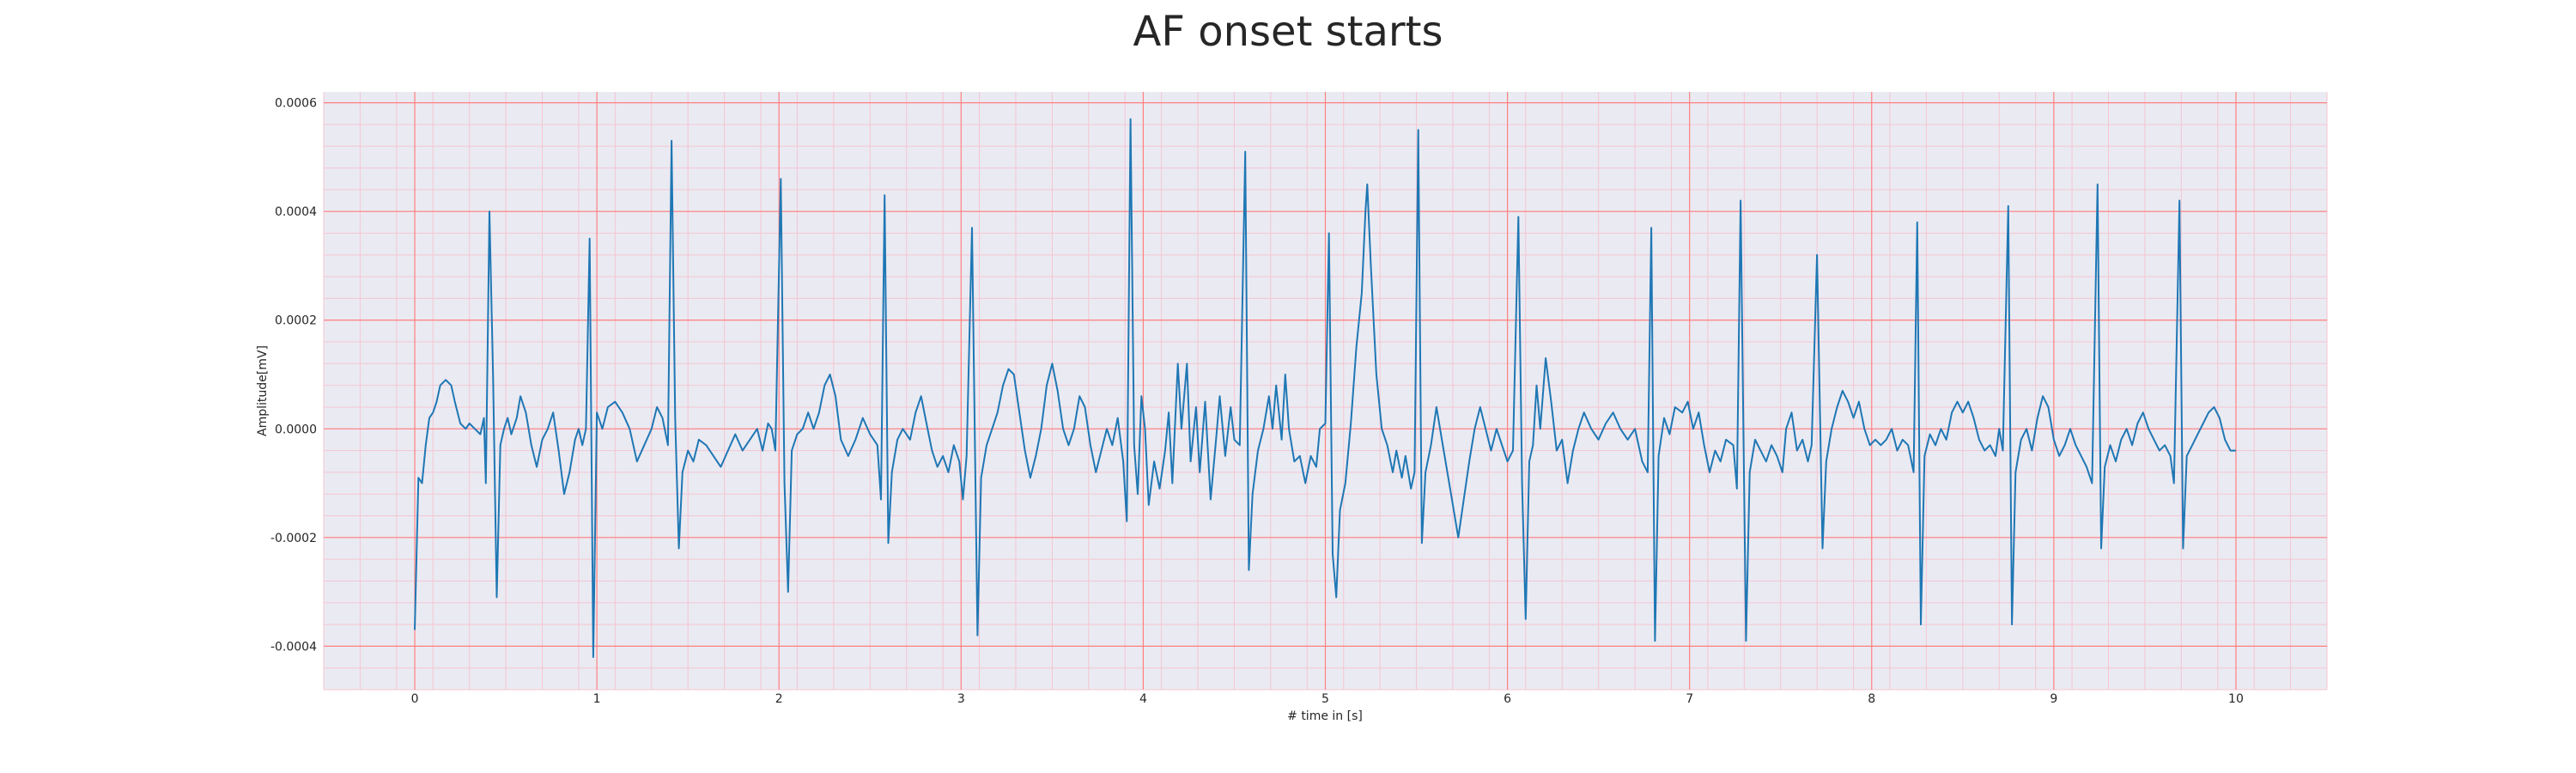 The image size is (2576, 773). What do you see at coordinates (1288, 32) in the screenshot?
I see `chart-title: AF onset starts` at bounding box center [1288, 32].